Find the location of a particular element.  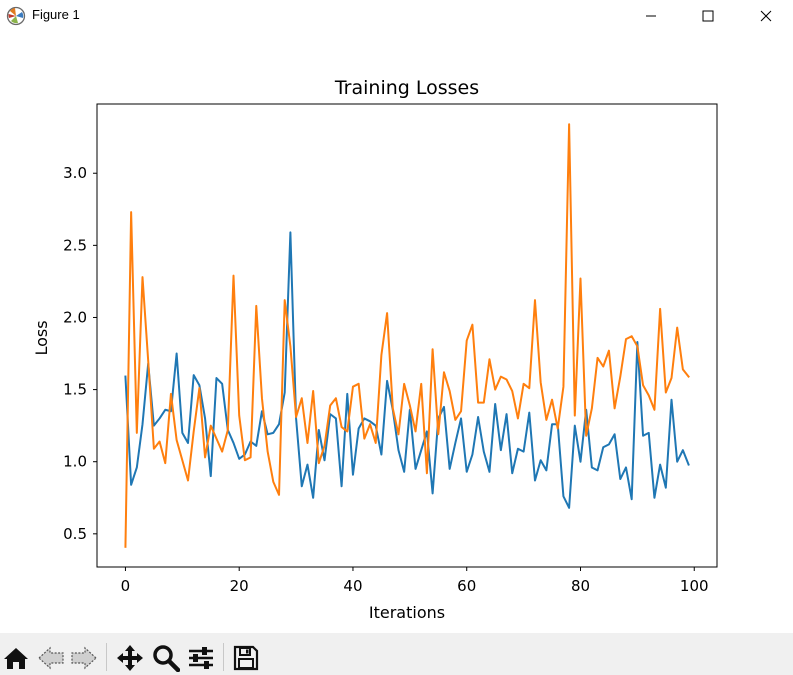

x-tick-label: 60 is located at coordinates (466, 586).